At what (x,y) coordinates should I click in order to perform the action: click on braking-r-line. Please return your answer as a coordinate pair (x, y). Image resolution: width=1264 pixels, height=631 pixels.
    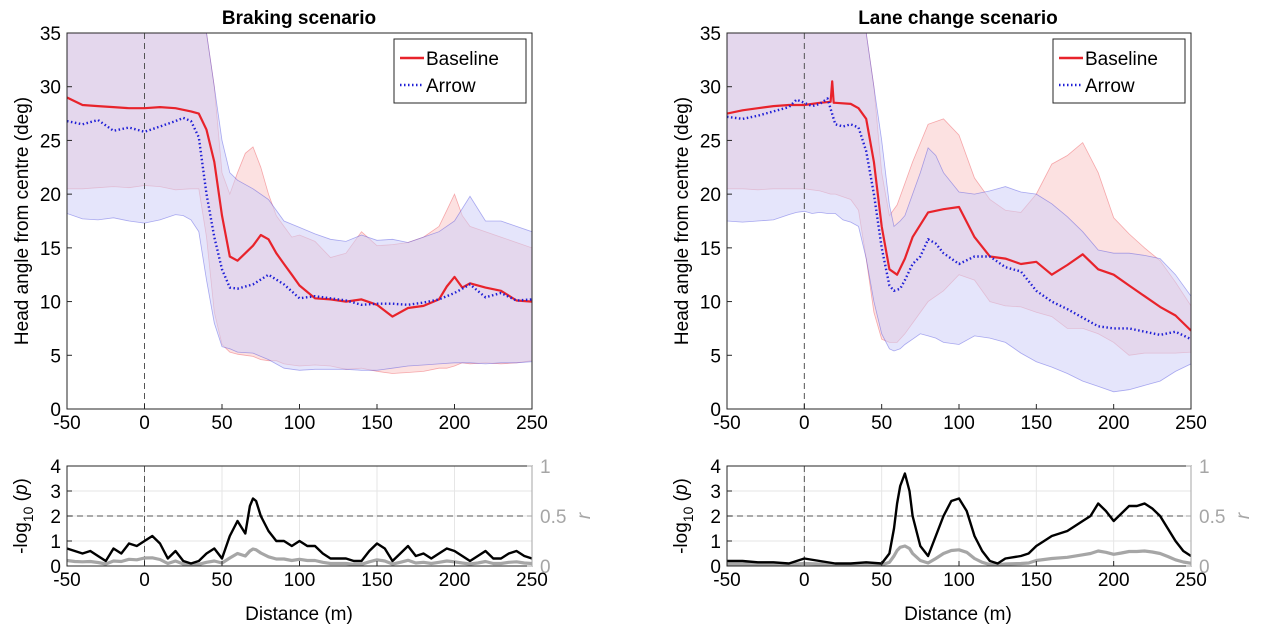
    Looking at the image, I should click on (299, 556).